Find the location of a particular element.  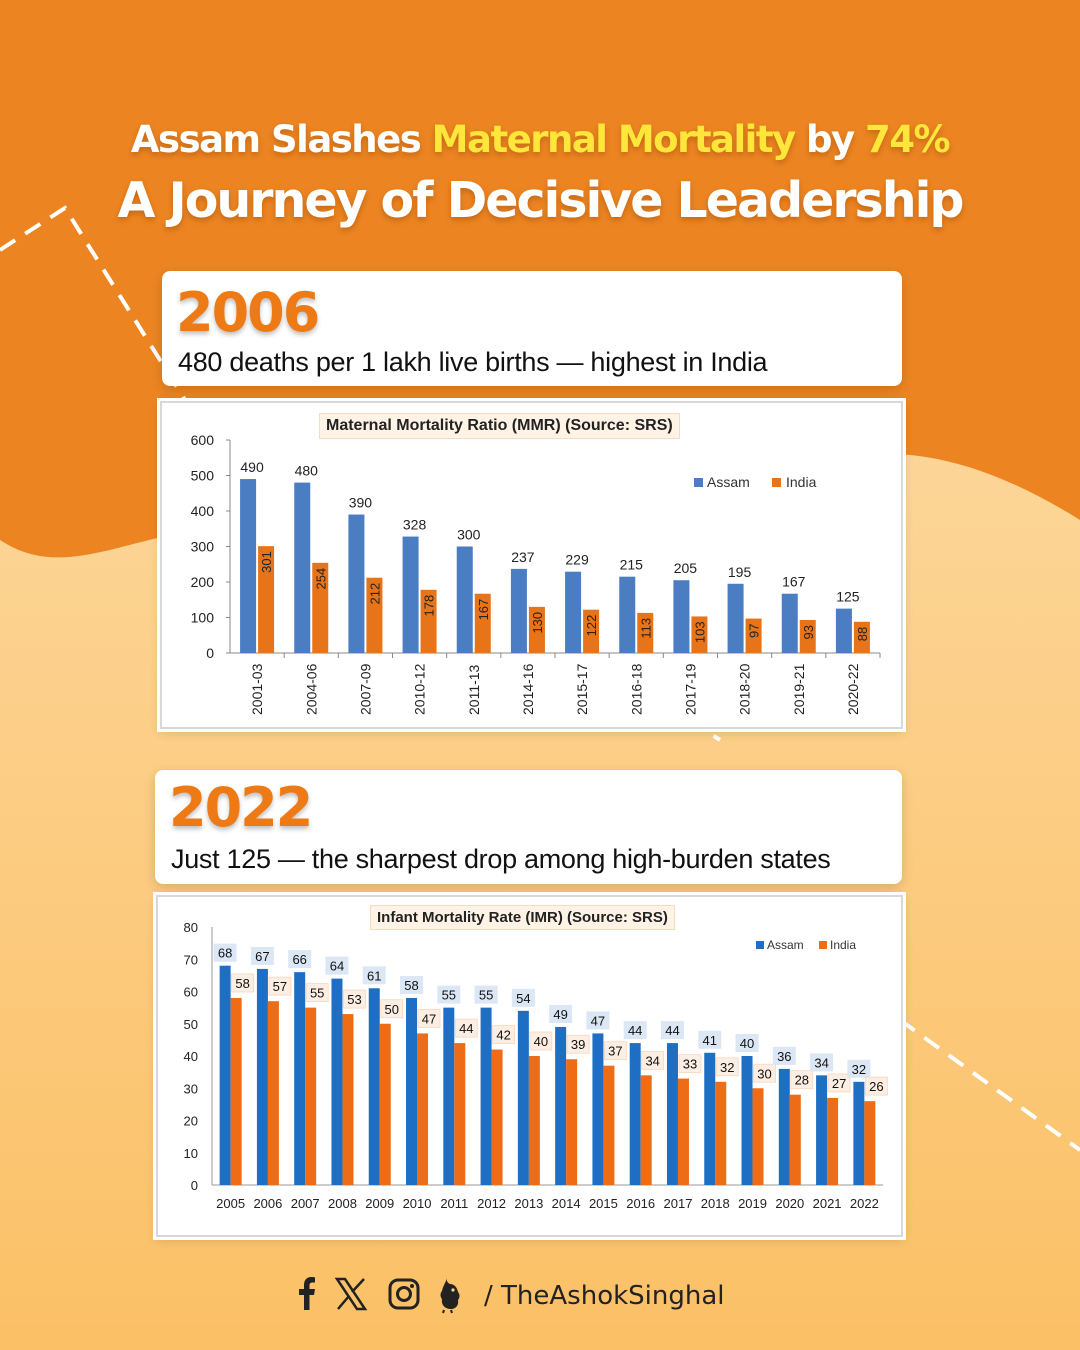

mmr-label-assam: 125 is located at coordinates (848, 597).